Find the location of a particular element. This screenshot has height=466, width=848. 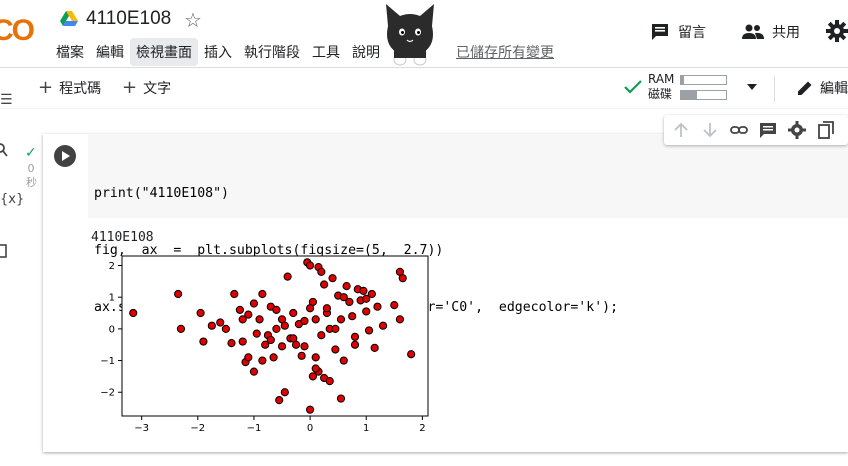

menu-tools: 工具 is located at coordinates (326, 53).